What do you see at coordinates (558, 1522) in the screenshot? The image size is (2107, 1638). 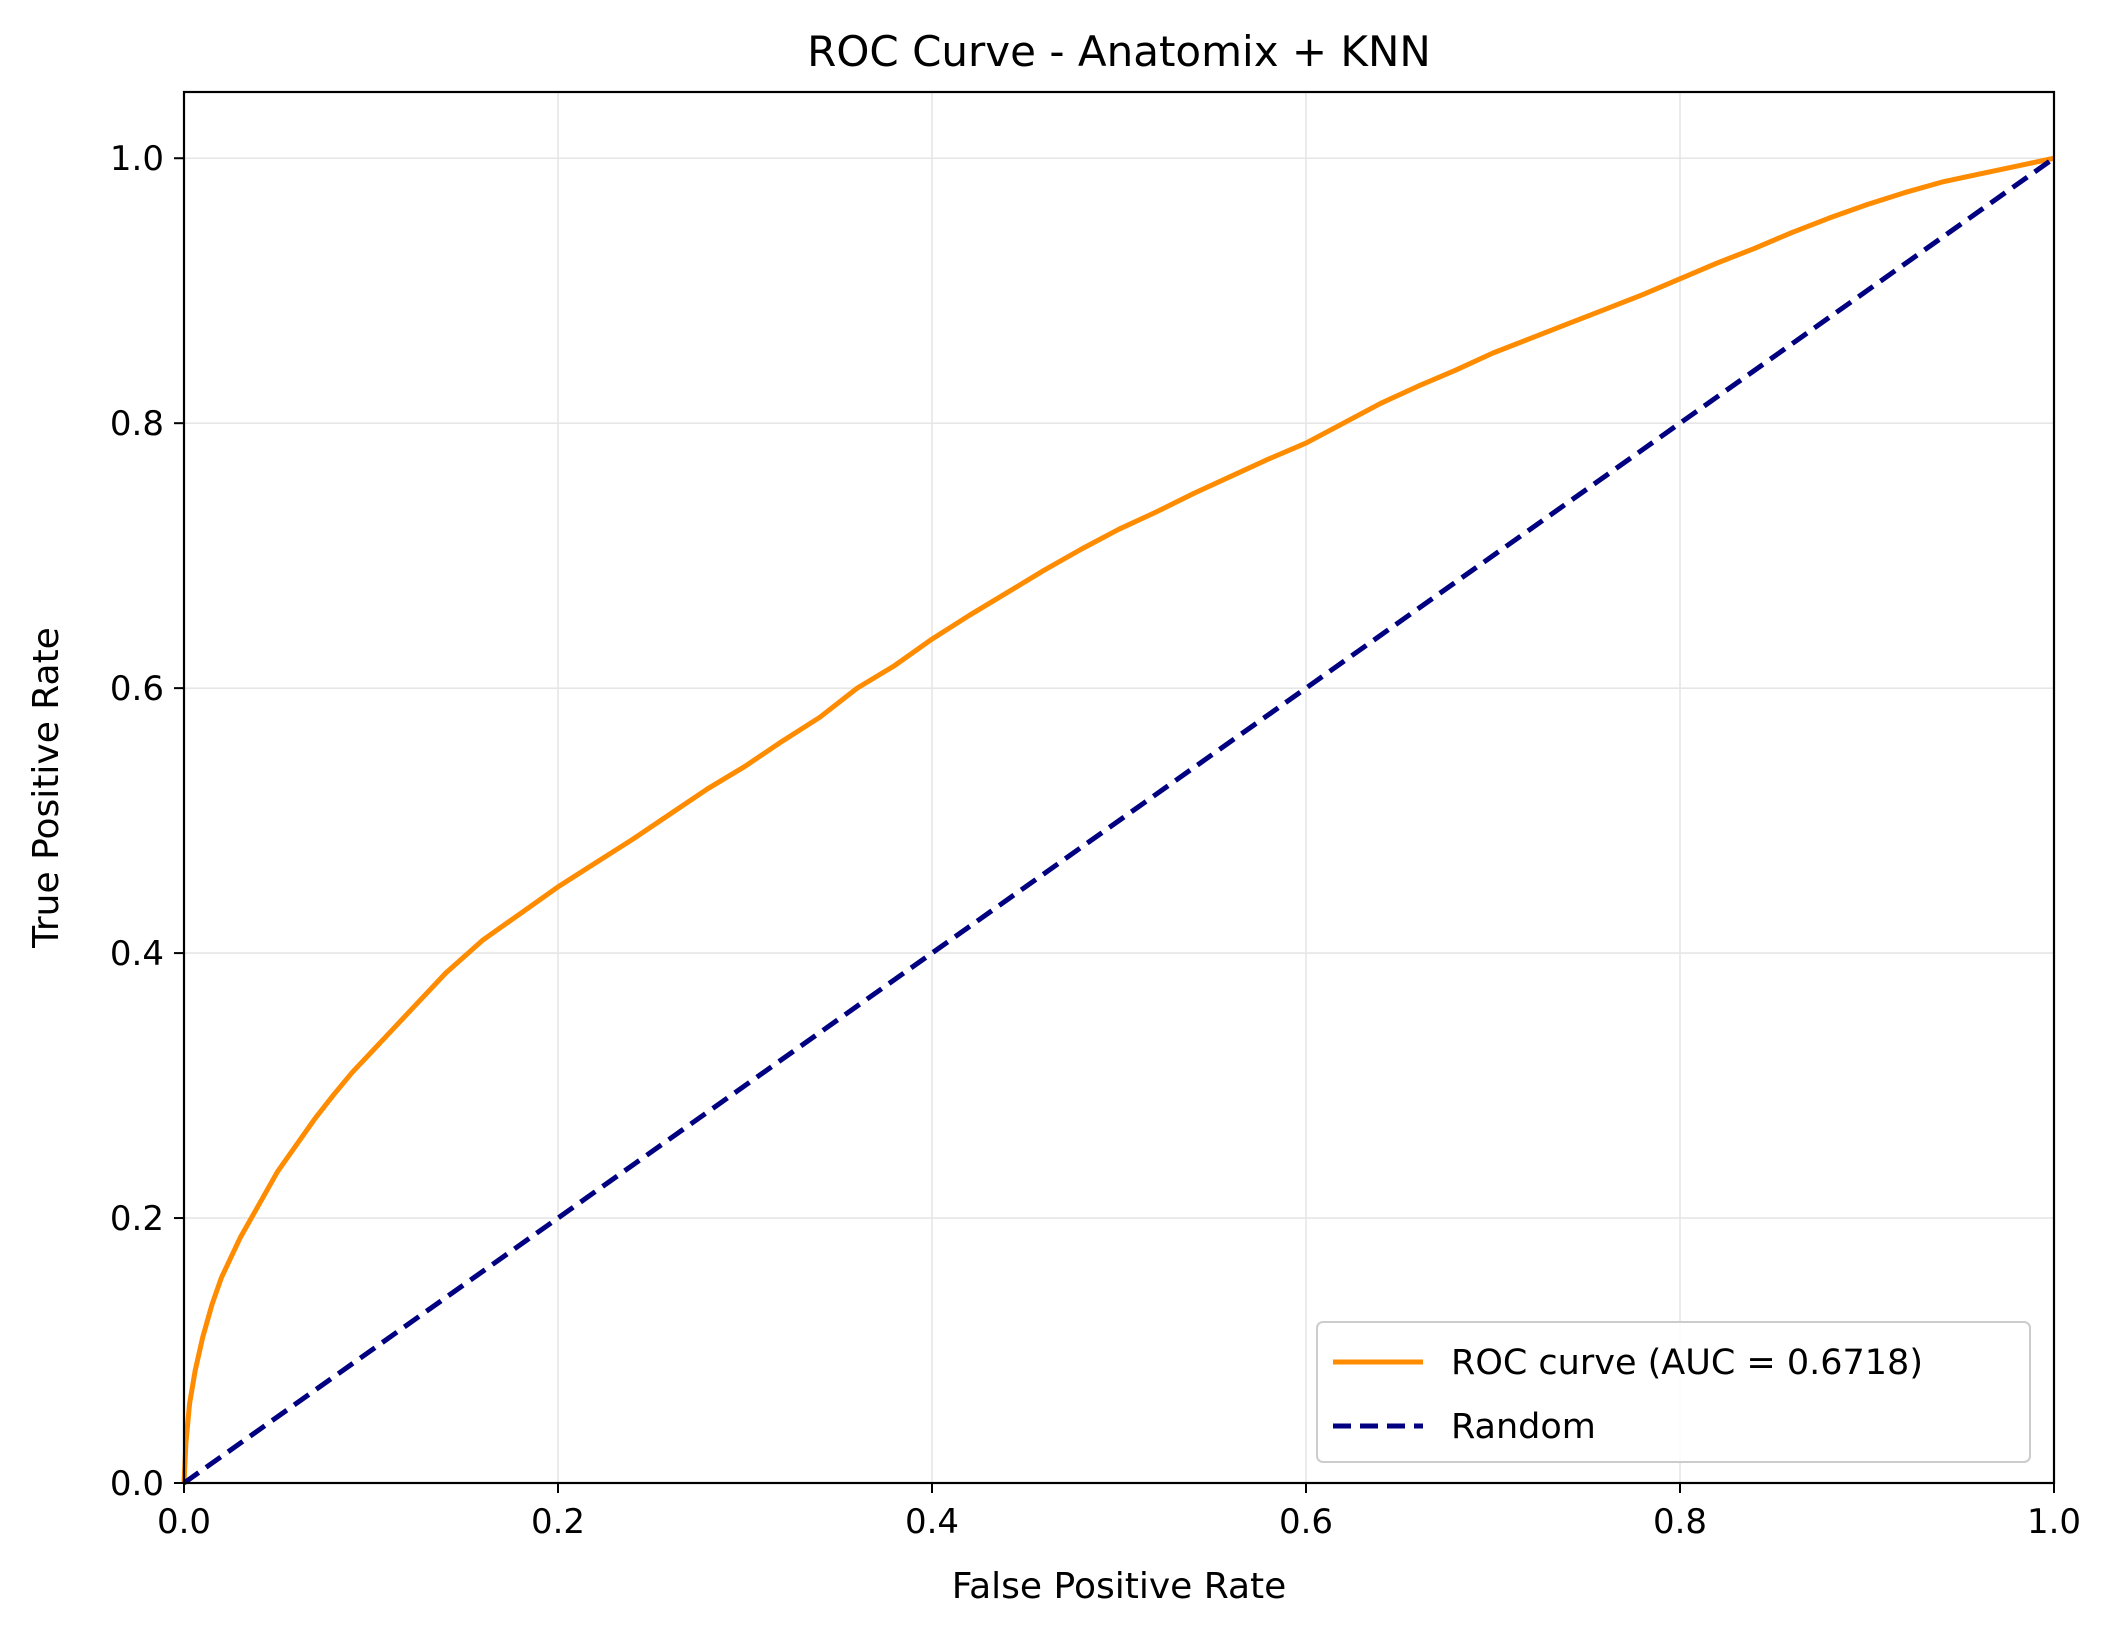 I see `x-tick-label: 0.2` at bounding box center [558, 1522].